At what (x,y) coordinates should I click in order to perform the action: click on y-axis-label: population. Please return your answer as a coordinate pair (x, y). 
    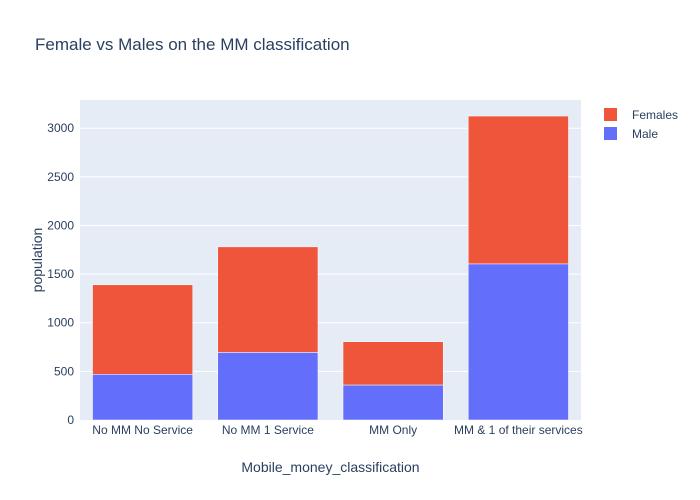
    Looking at the image, I should click on (37, 260).